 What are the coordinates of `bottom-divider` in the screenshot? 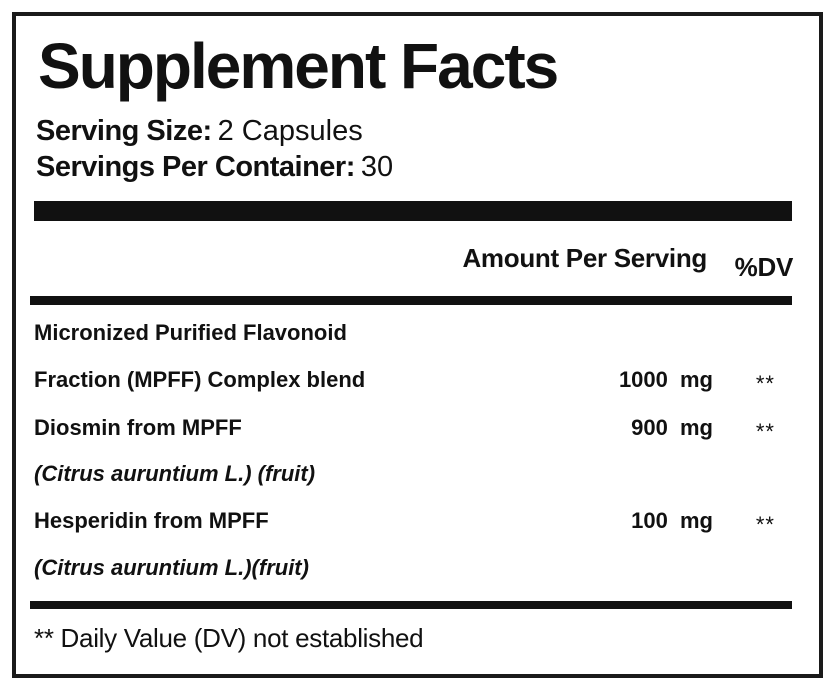 It's located at (411, 605).